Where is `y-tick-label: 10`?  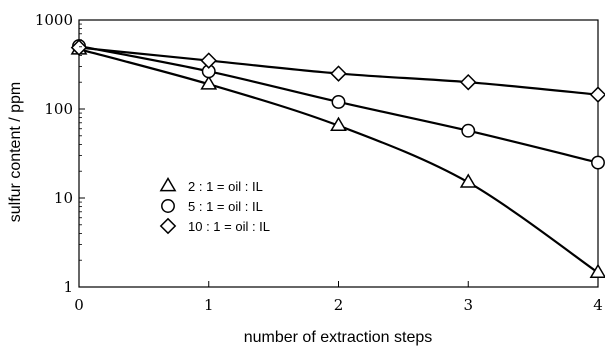 y-tick-label: 10 is located at coordinates (63, 198).